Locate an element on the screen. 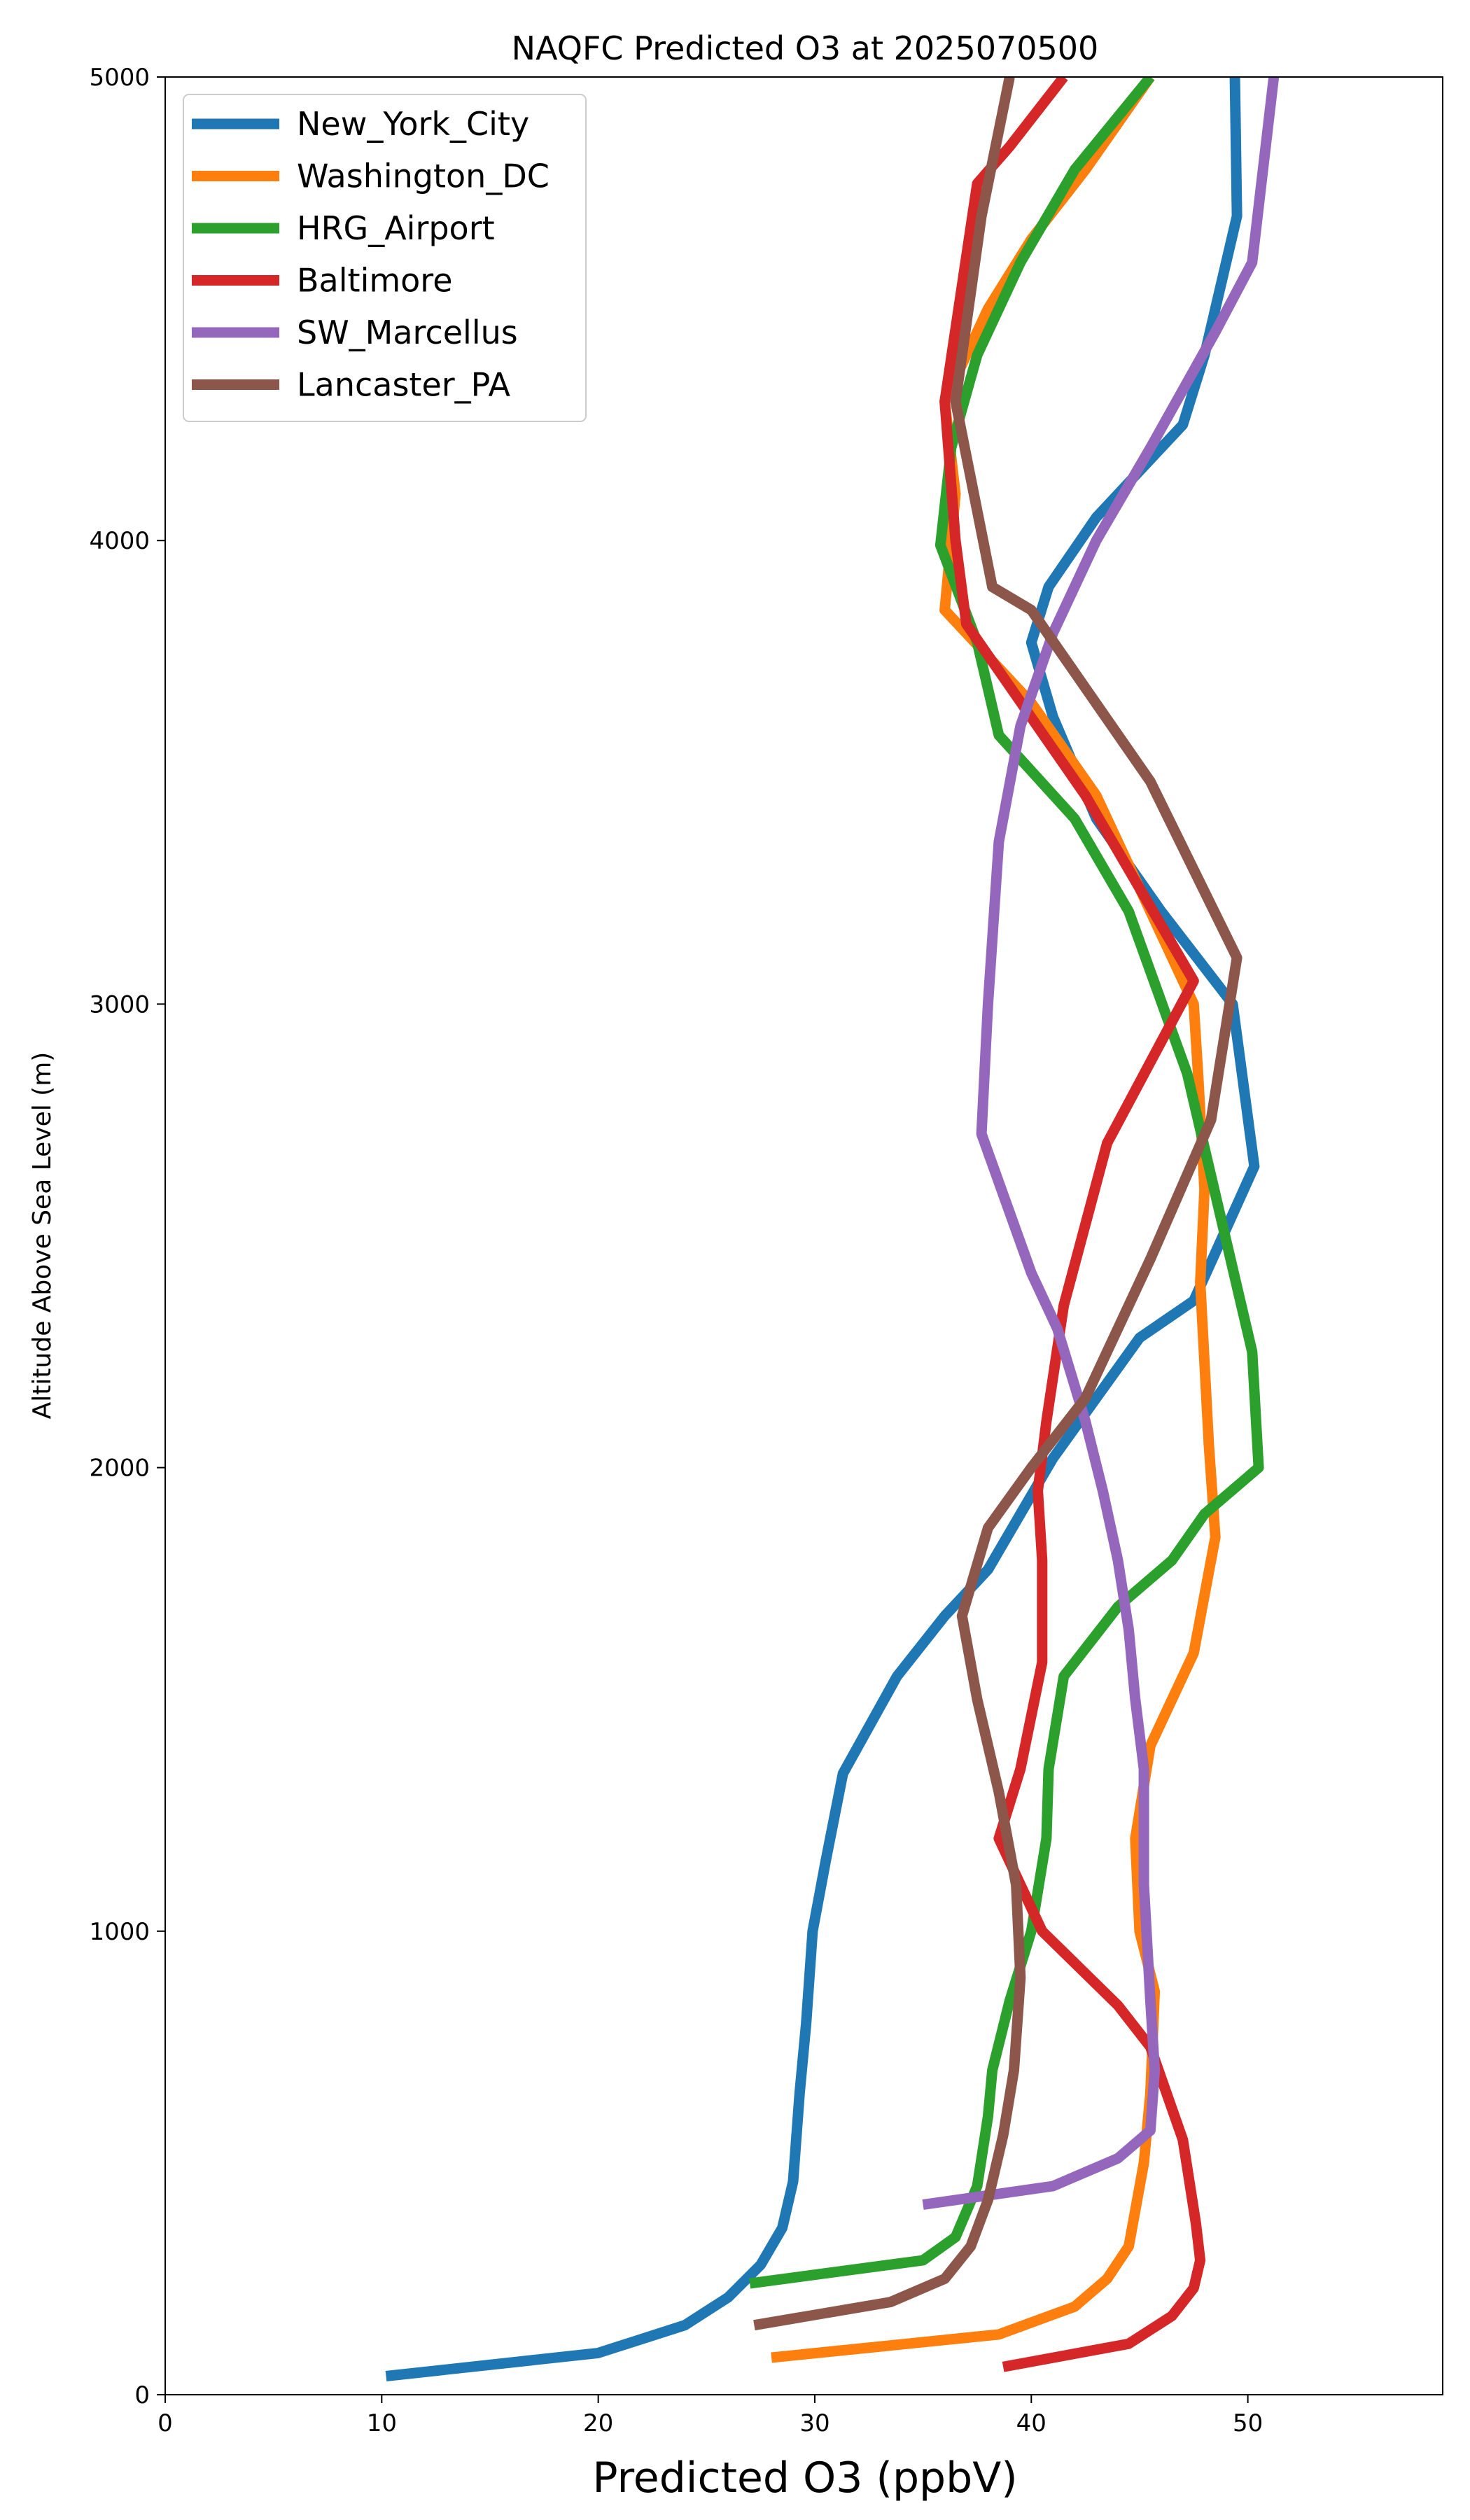 The width and height of the screenshot is (1470, 2520). y-tick-label: 1000 is located at coordinates (119, 1932).